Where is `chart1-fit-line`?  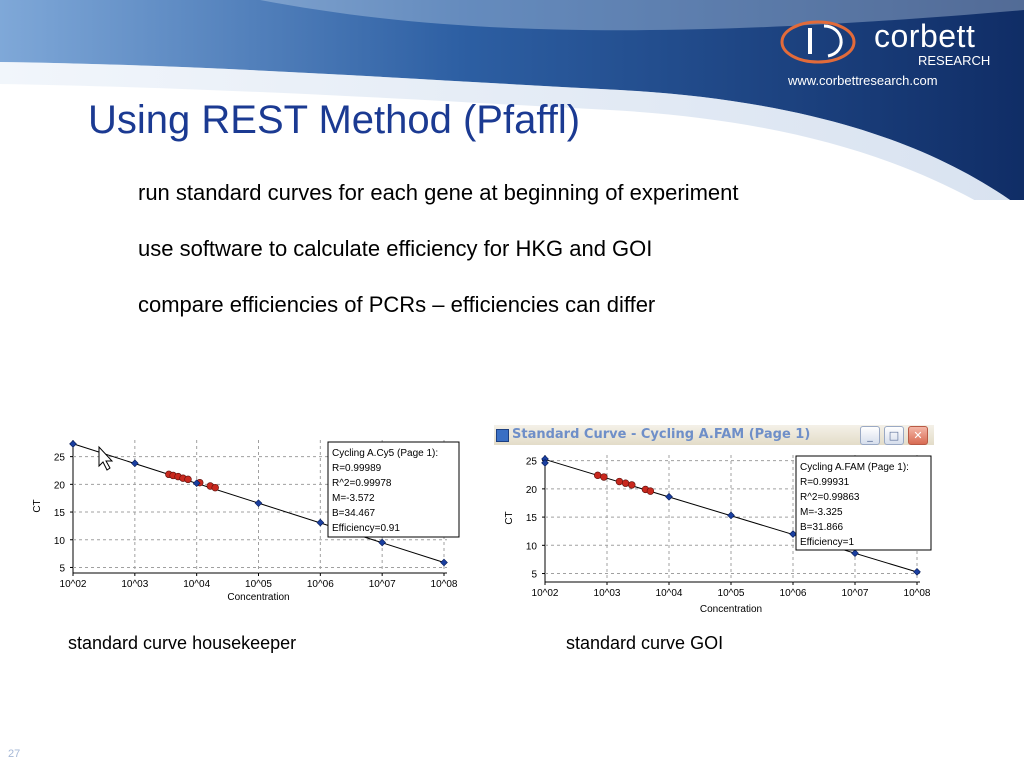 chart1-fit-line is located at coordinates (258, 503).